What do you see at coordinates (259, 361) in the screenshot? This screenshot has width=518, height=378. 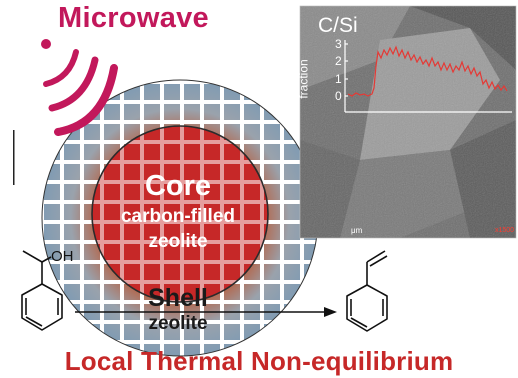 I see `bottom-title: Local Thermal Non-equilibrium` at bounding box center [259, 361].